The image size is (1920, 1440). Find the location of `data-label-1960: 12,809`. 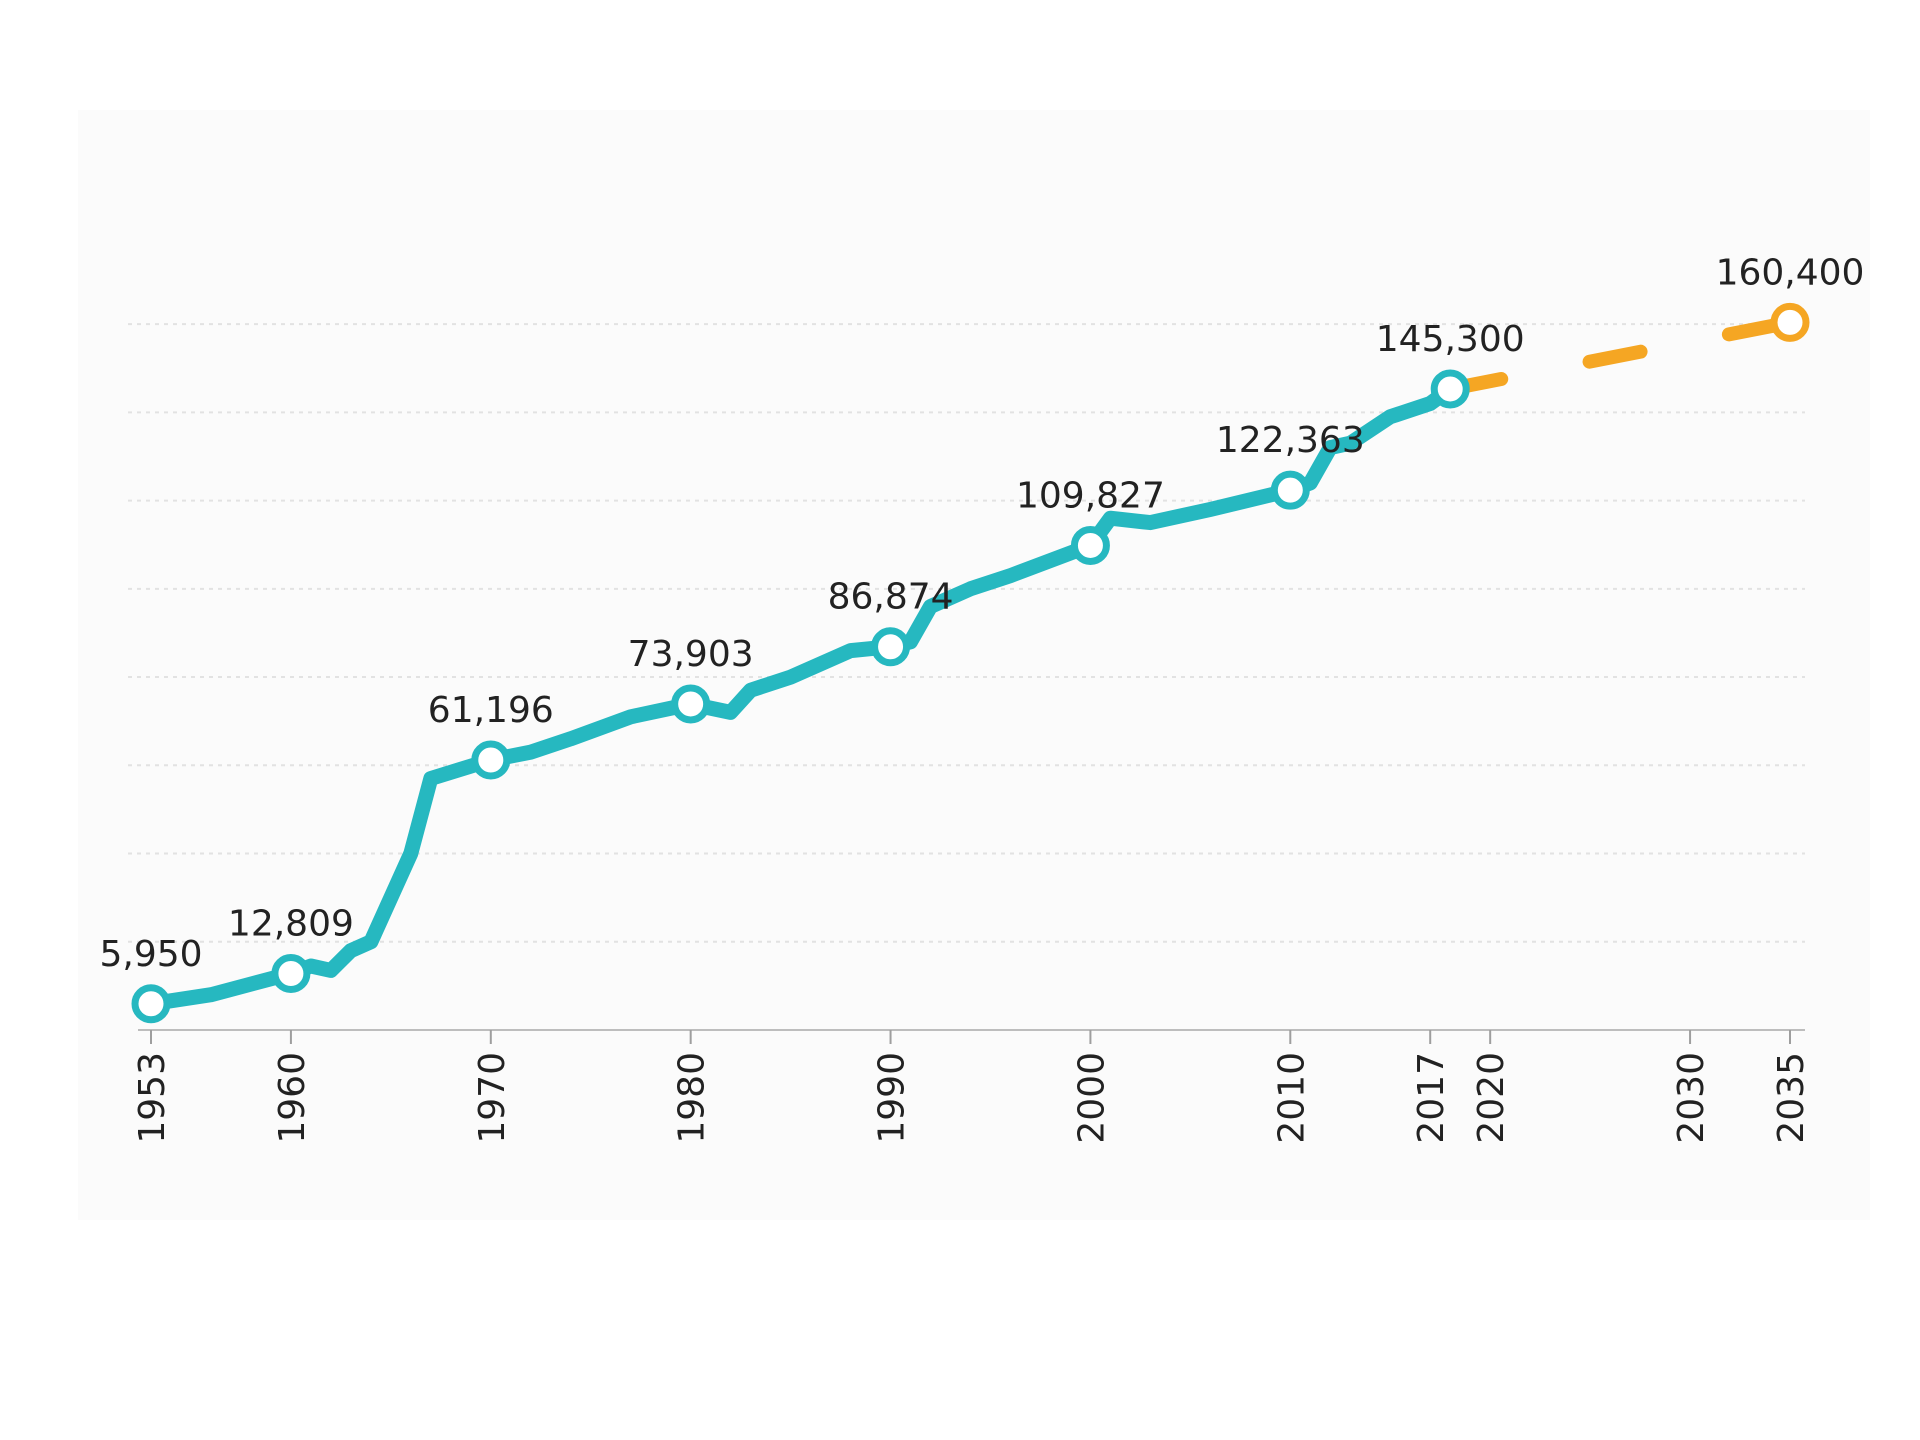

data-label-1960: 12,809 is located at coordinates (291, 923).